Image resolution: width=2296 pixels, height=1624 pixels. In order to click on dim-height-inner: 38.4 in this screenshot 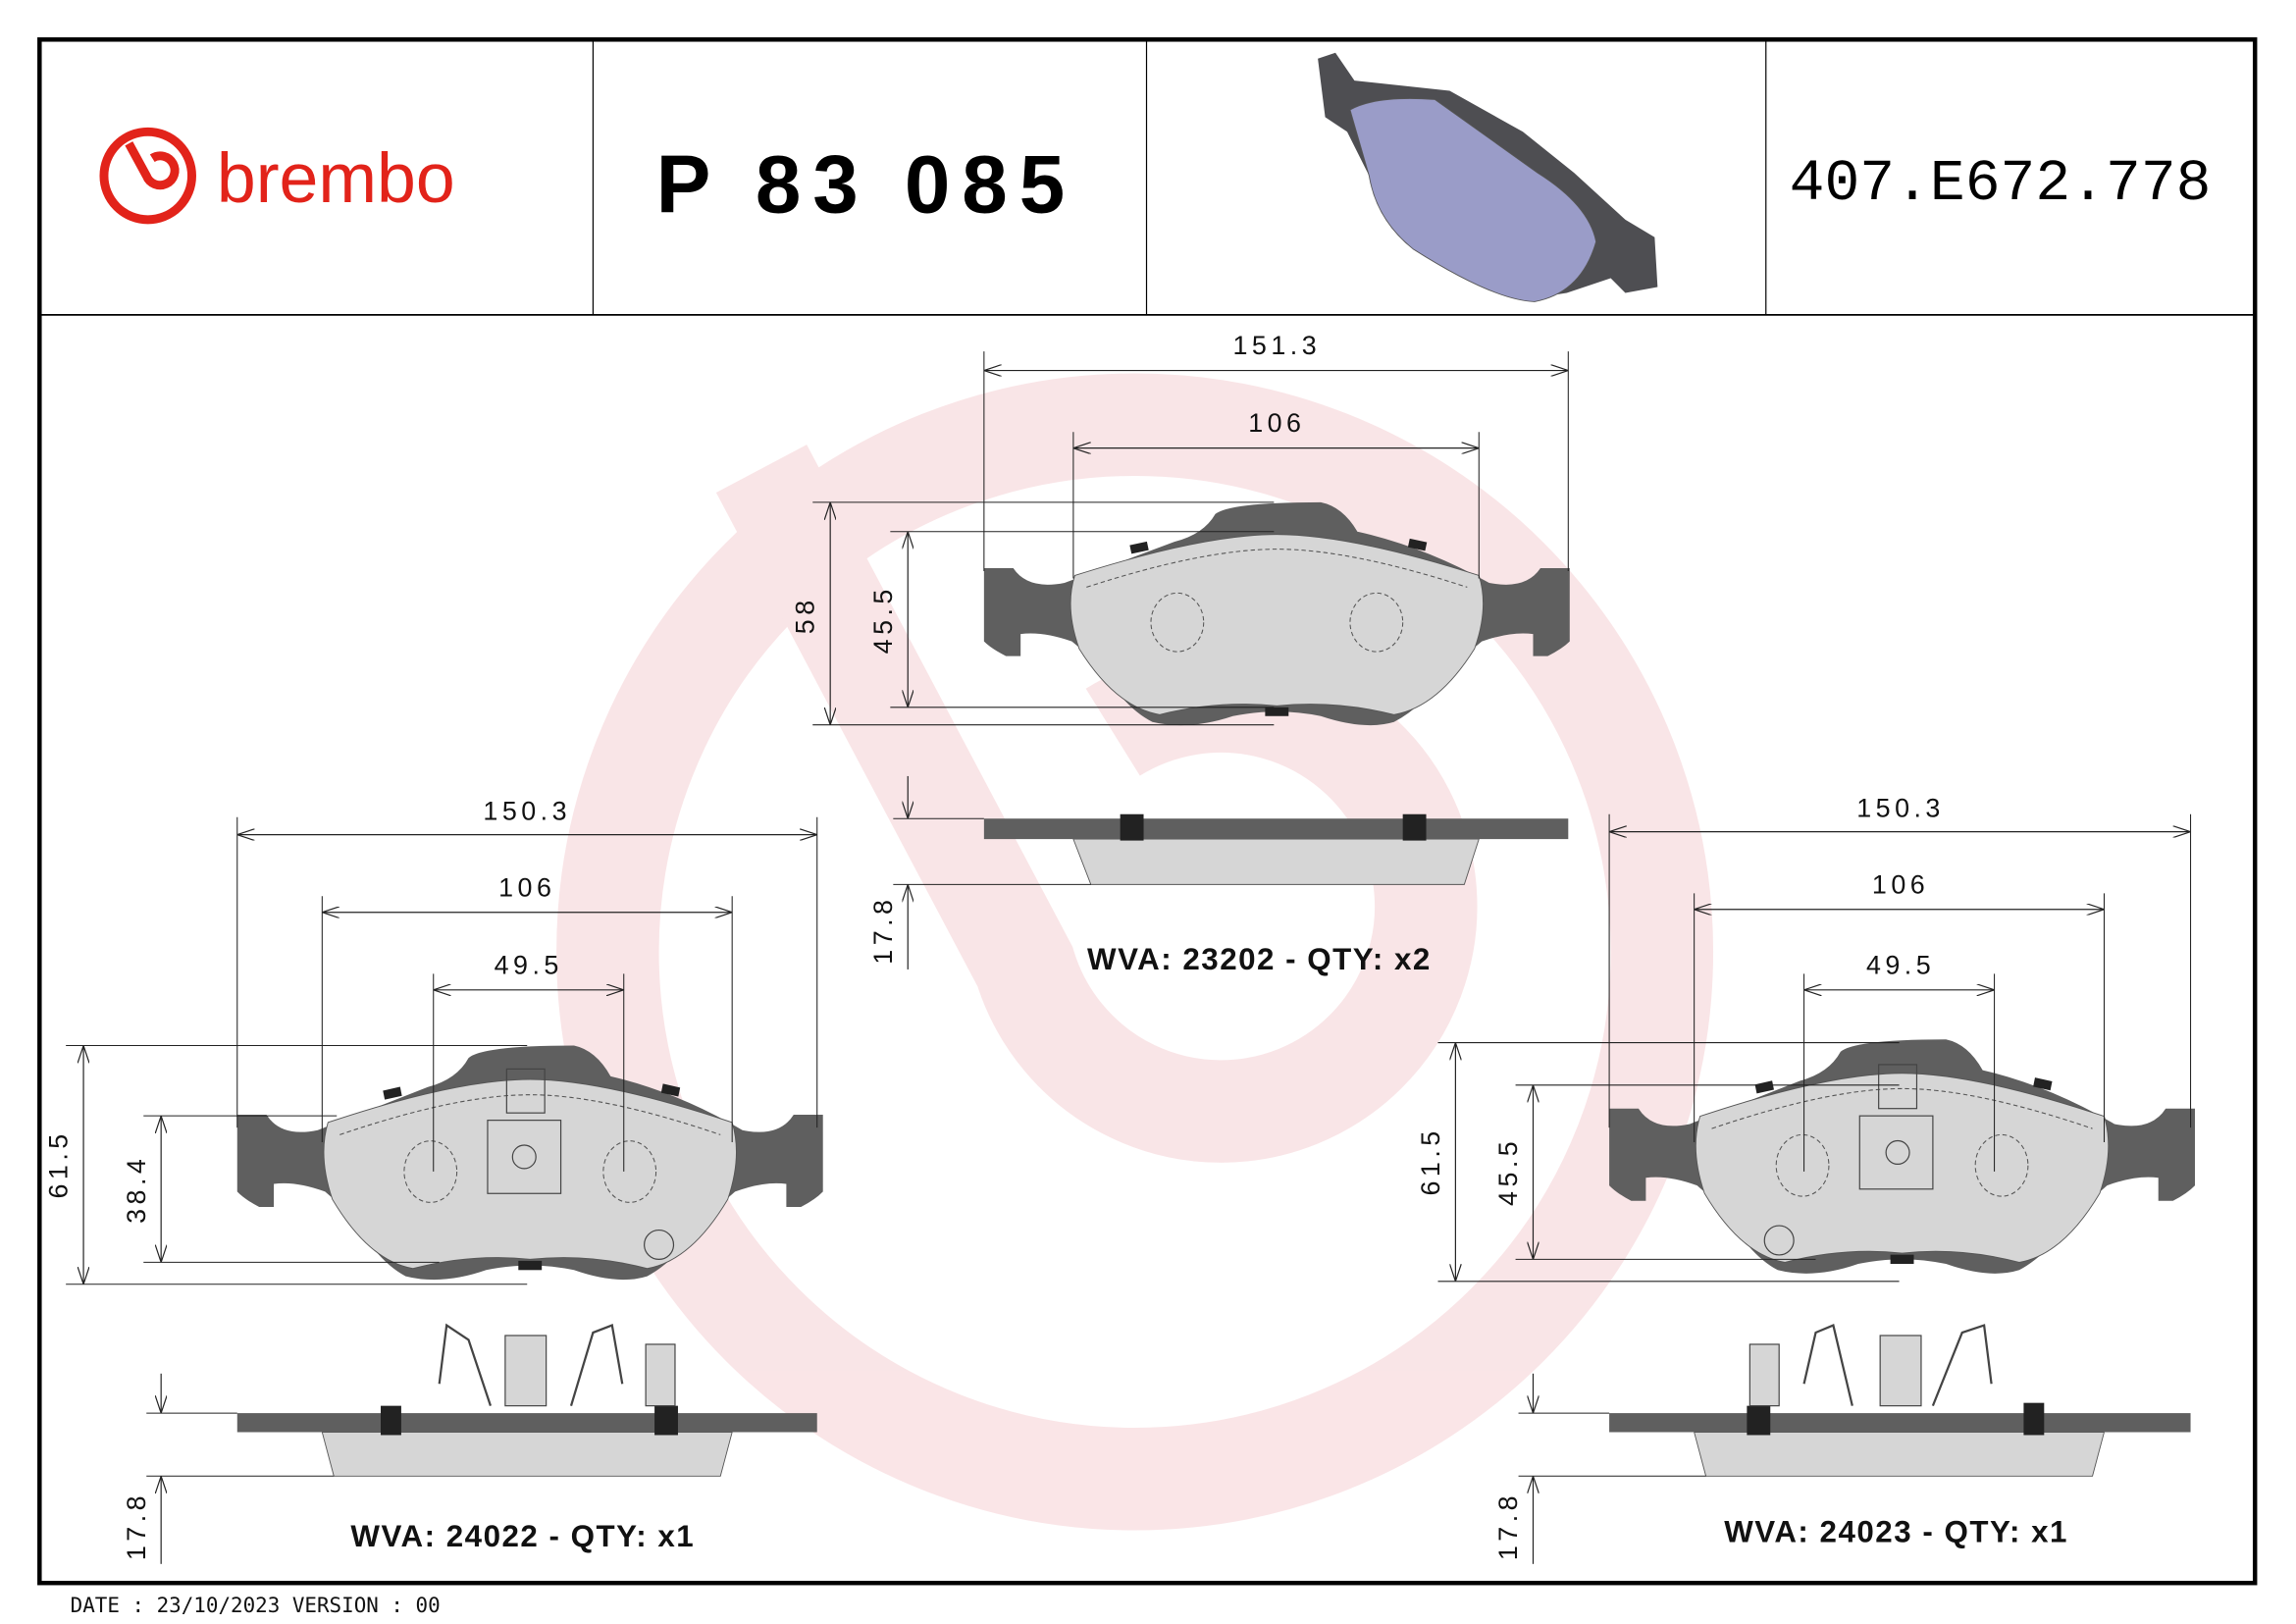, I will do `click(136, 1189)`.